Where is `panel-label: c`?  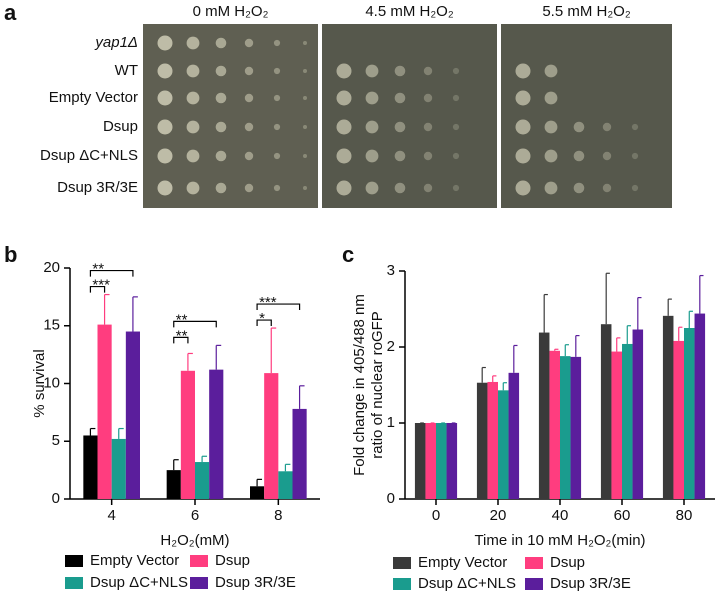
panel-label: c is located at coordinates (348, 254).